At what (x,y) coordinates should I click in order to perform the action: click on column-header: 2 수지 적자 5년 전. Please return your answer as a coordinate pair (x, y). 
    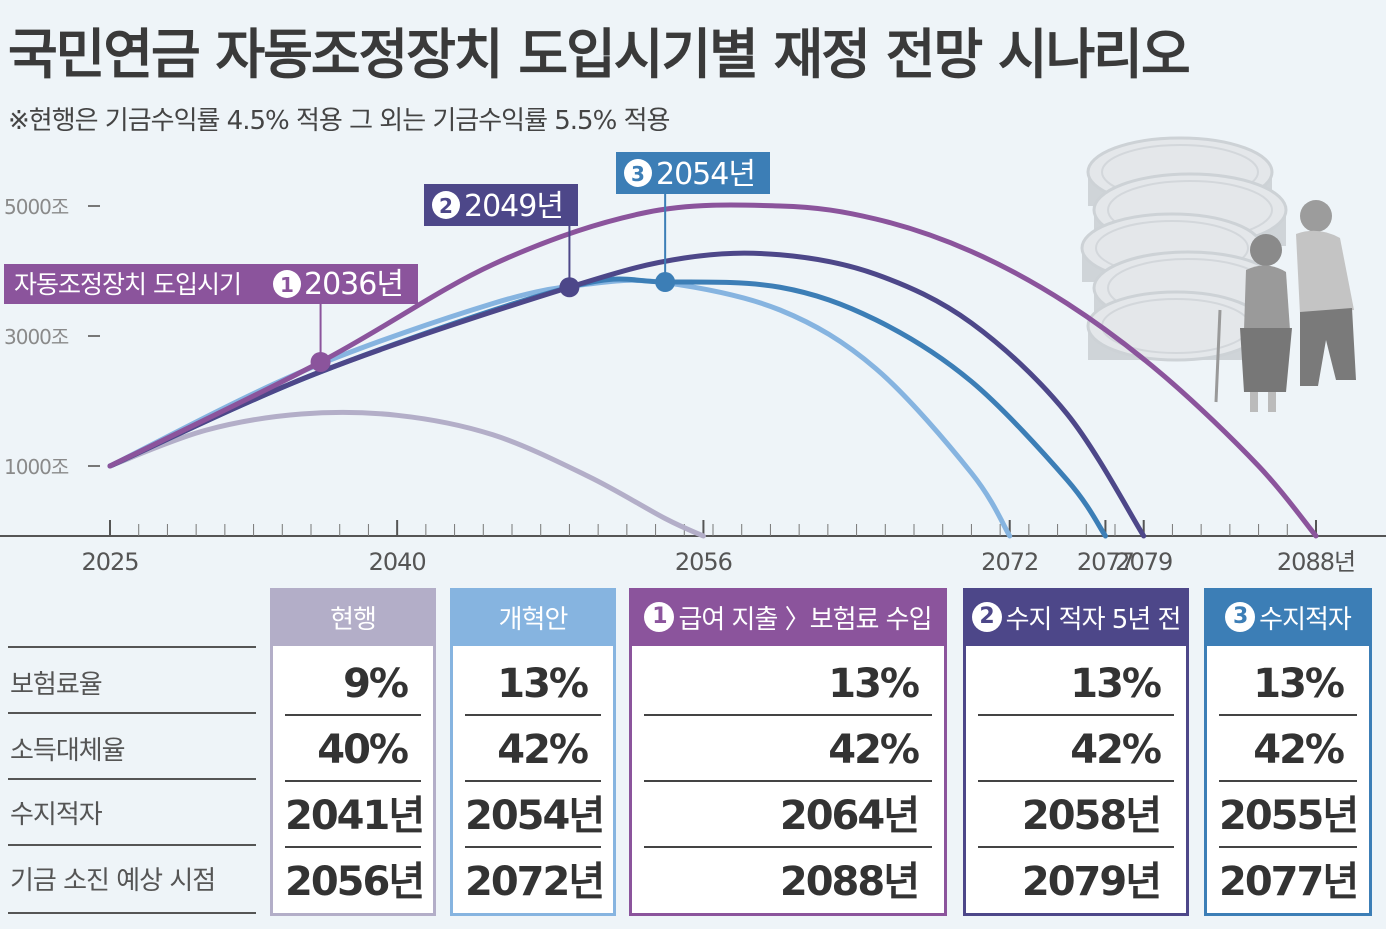
    Looking at the image, I should click on (1076, 617).